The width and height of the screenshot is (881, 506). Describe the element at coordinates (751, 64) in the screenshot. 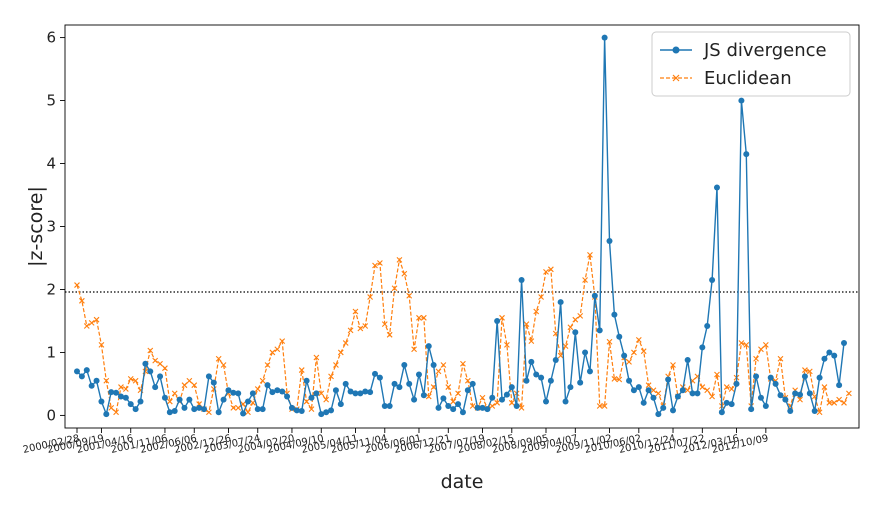

I see `legend-box` at that location.